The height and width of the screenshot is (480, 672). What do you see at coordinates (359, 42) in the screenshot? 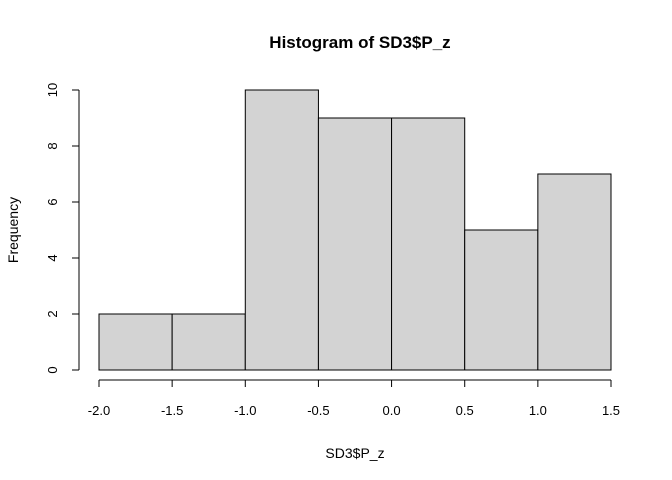
I see `chart-title: Histogram of SD3$P_z` at bounding box center [359, 42].